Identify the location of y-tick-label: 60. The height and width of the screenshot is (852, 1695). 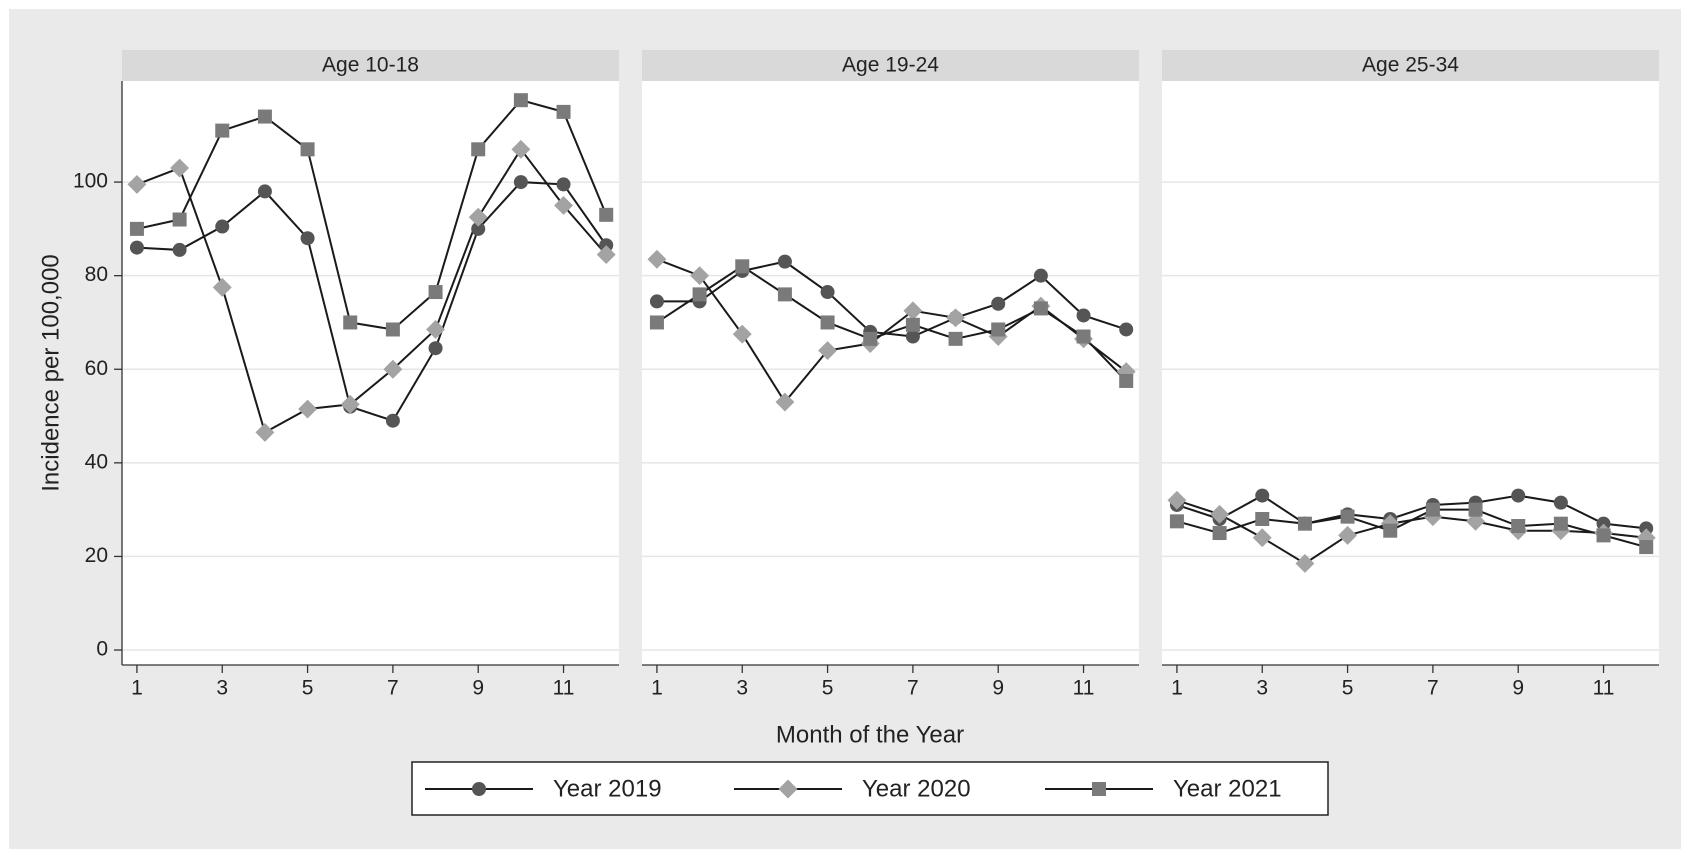
(96, 368).